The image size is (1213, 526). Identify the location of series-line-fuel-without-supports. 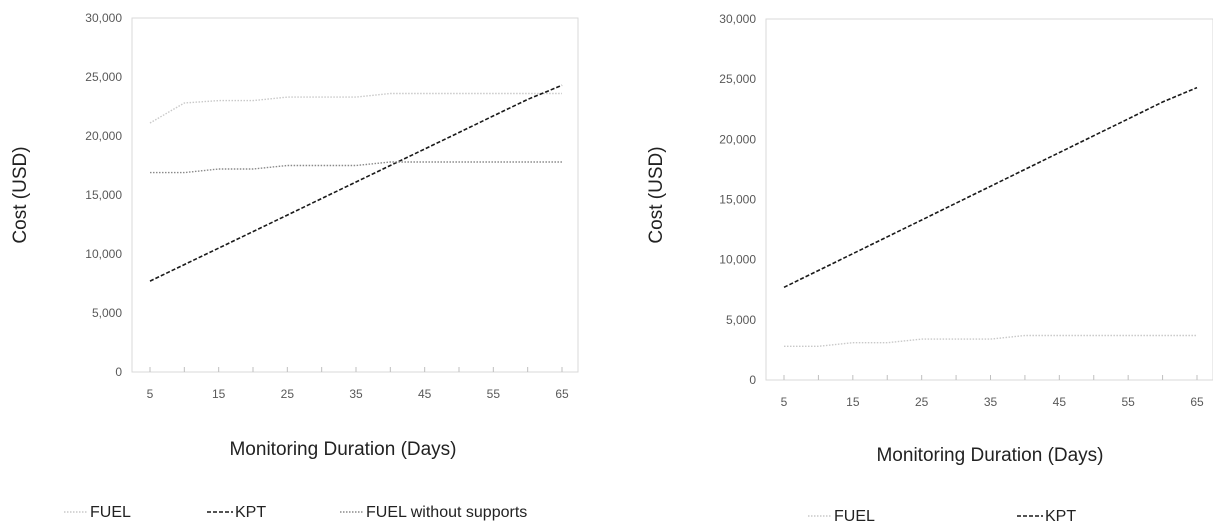
(356, 167).